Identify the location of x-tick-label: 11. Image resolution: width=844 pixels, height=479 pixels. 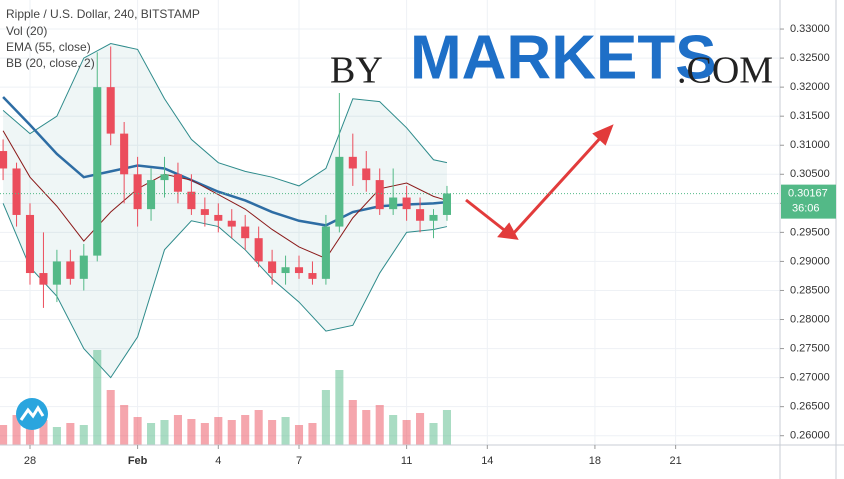
(406, 461).